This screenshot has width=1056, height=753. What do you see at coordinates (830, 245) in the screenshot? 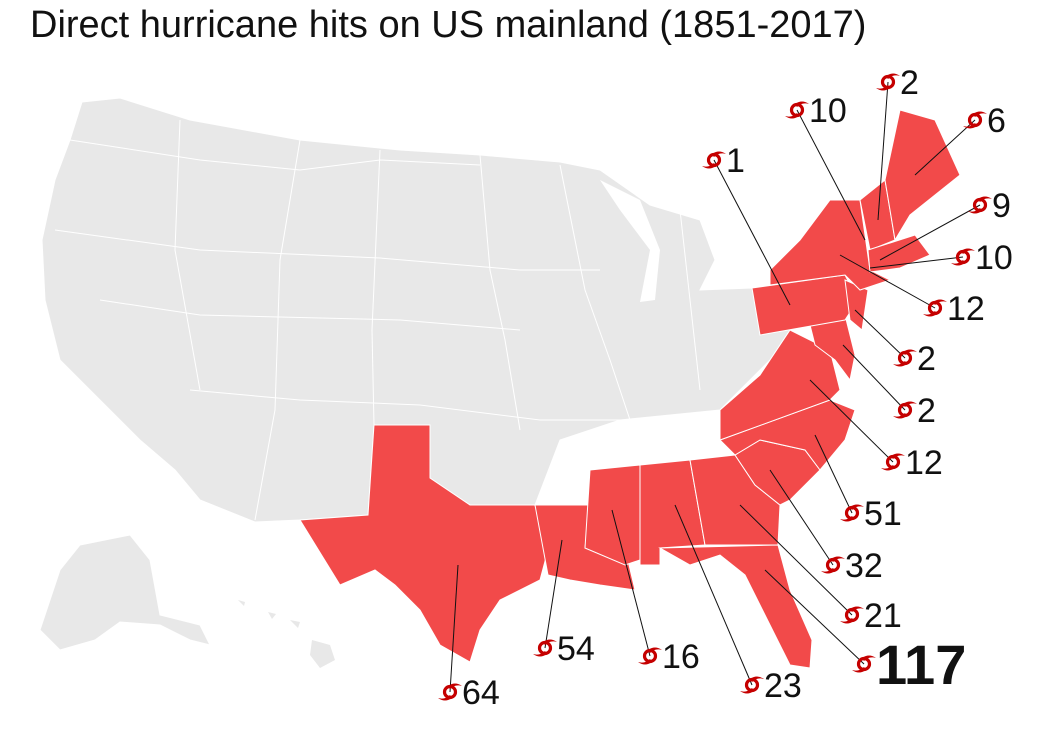
I see `state-new-york` at bounding box center [830, 245].